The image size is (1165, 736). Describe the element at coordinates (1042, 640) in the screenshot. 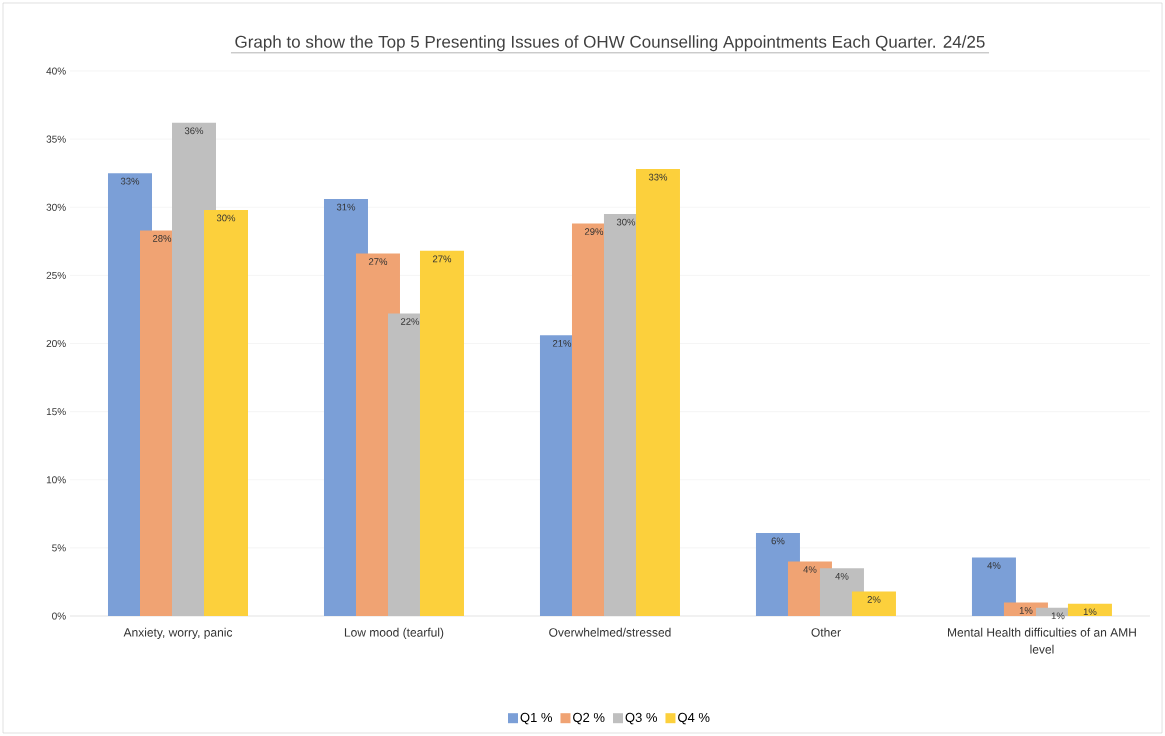

I see `x-tick-label: Mental Health difficulties of an AMH level` at that location.